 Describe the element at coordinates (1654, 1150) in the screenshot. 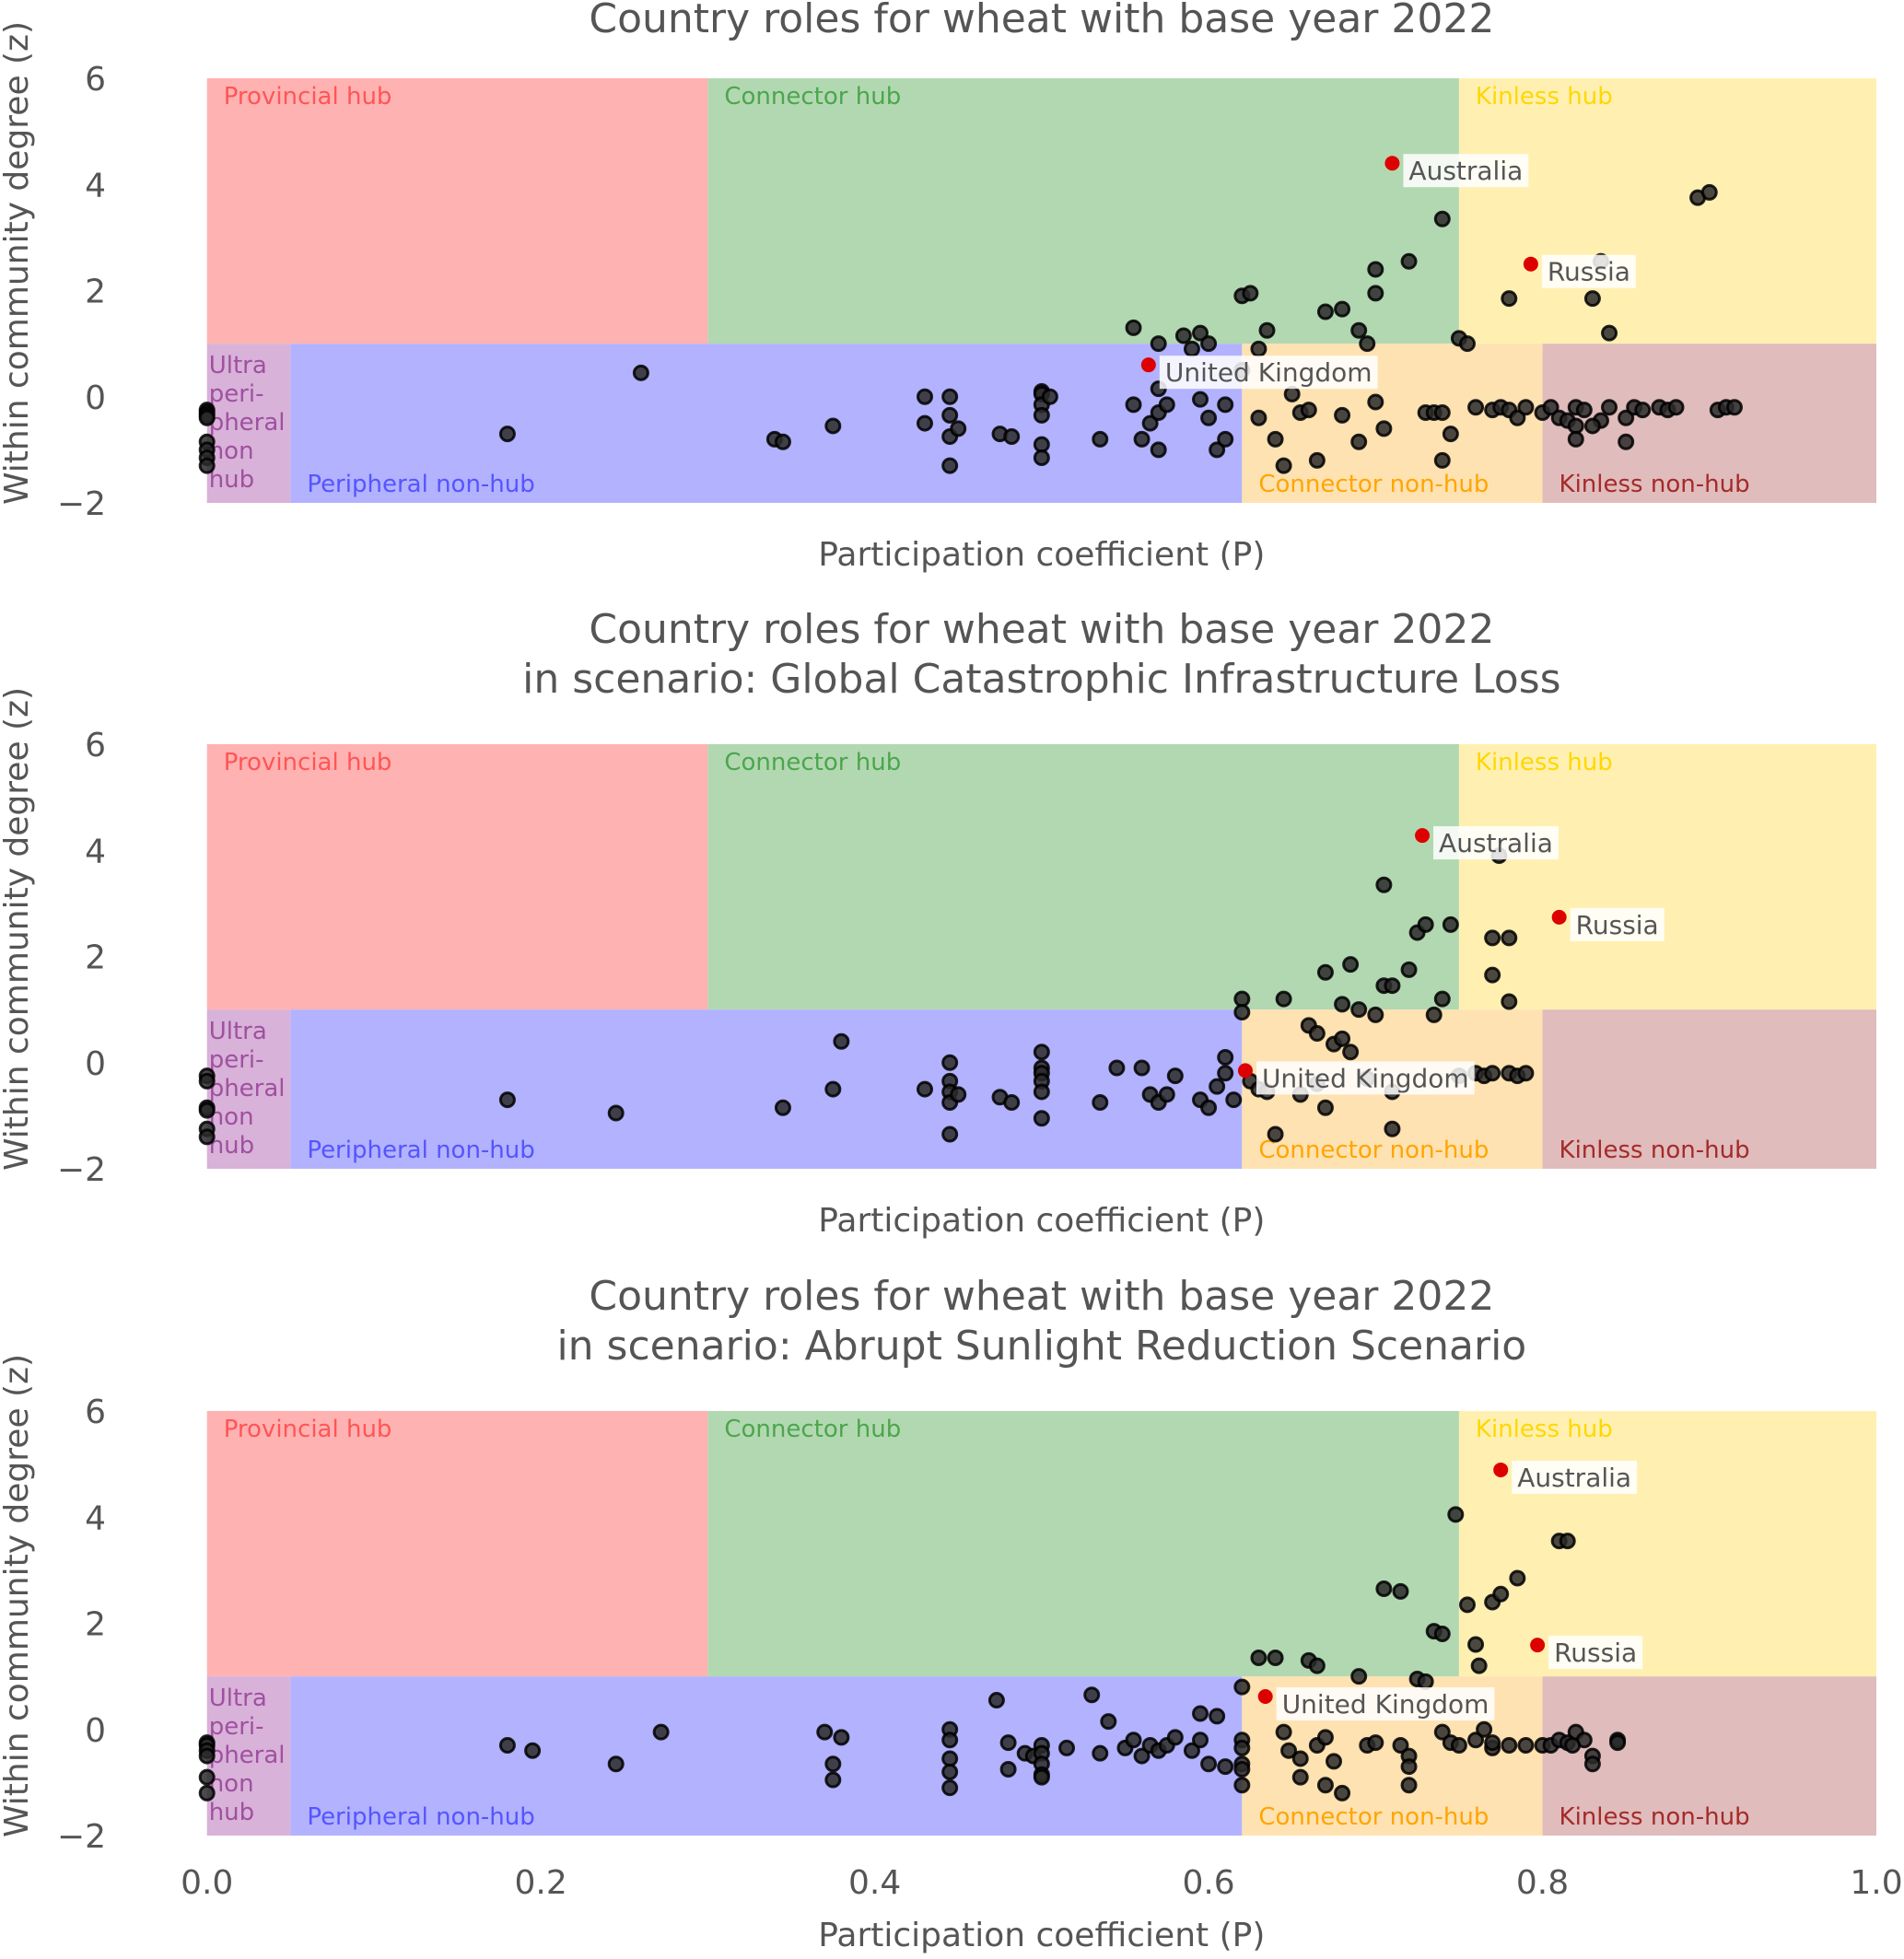

I see `region-label: Kinless non-hub` at that location.